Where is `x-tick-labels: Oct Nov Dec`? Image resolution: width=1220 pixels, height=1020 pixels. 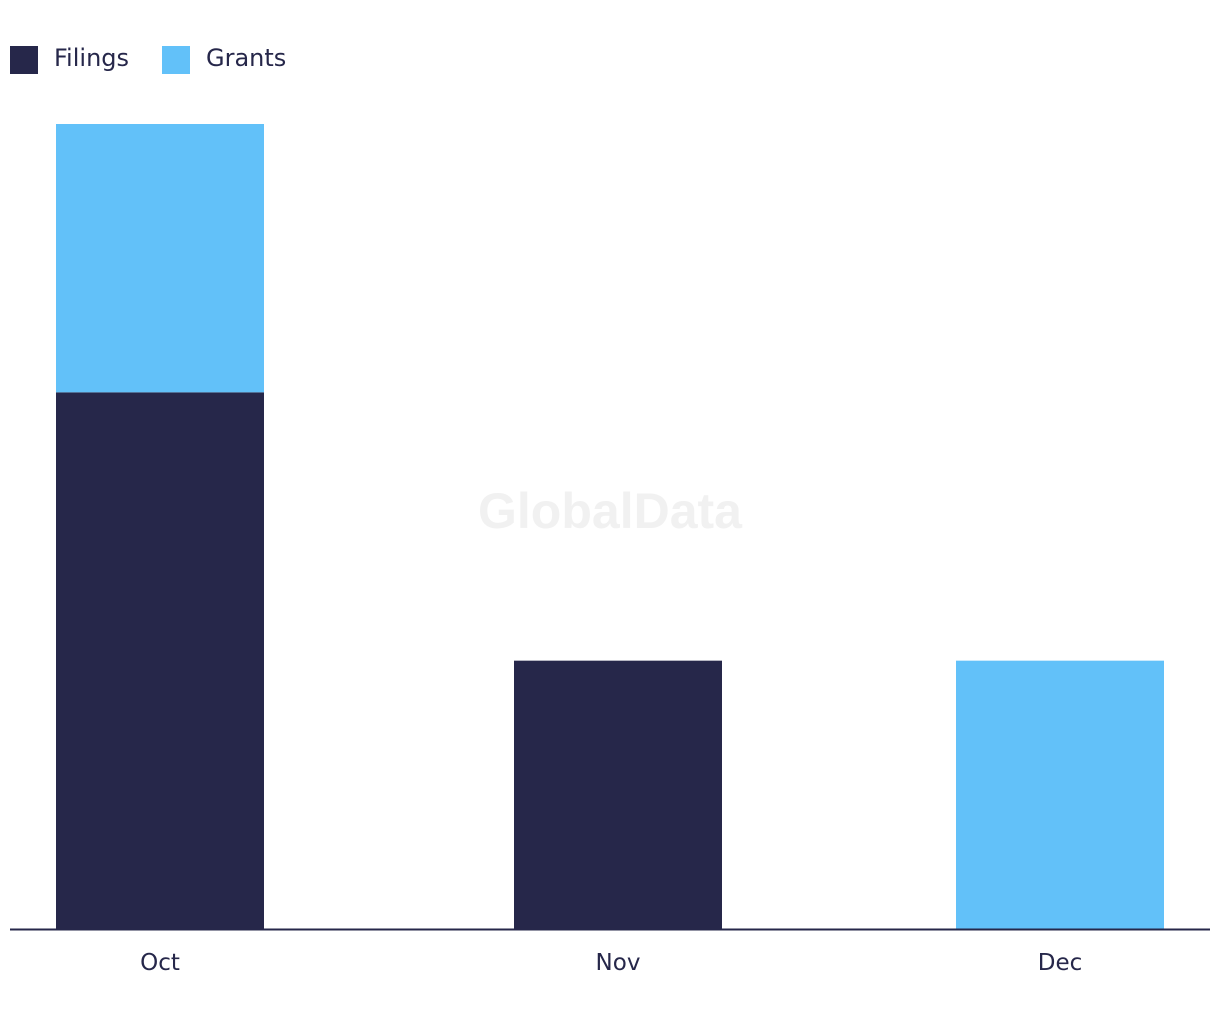 x-tick-labels: Oct Nov Dec is located at coordinates (611, 963).